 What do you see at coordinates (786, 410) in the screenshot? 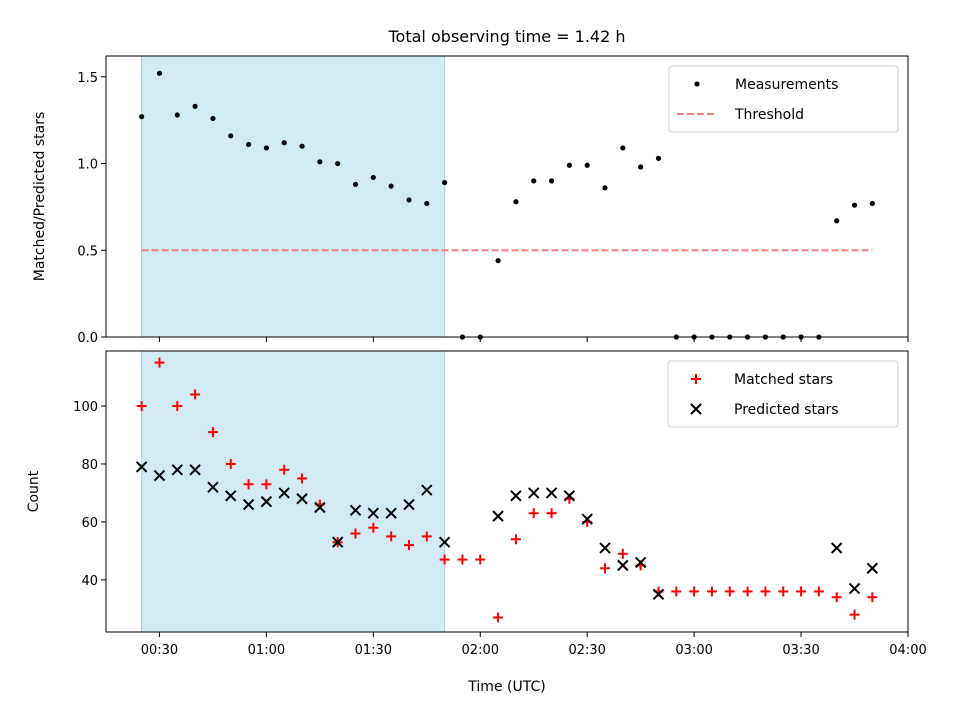
I see `legend-label: Predicted stars` at bounding box center [786, 410].